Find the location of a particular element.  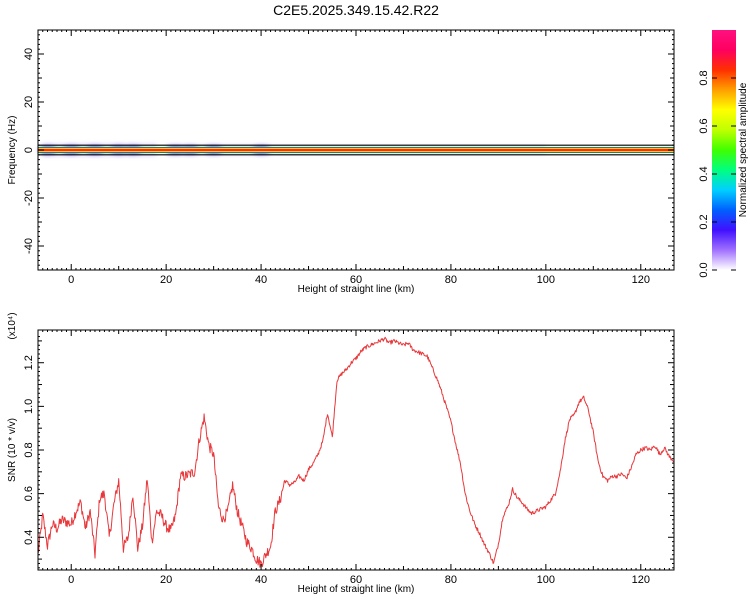

colorbar-label: Normalized spectral amplitude is located at coordinates (743, 149).